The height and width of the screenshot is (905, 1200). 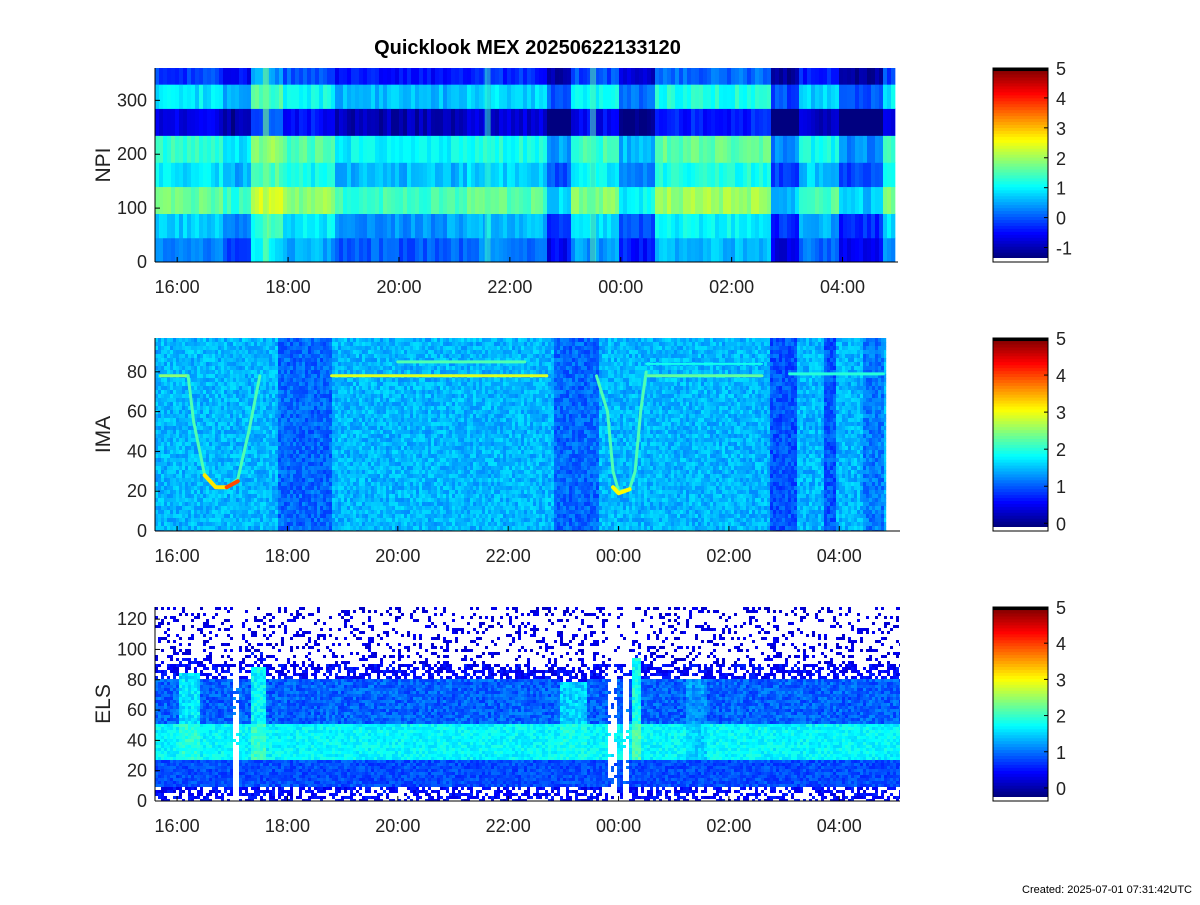 I want to click on ima-y-tick-label: 0, so click(x=142, y=531).